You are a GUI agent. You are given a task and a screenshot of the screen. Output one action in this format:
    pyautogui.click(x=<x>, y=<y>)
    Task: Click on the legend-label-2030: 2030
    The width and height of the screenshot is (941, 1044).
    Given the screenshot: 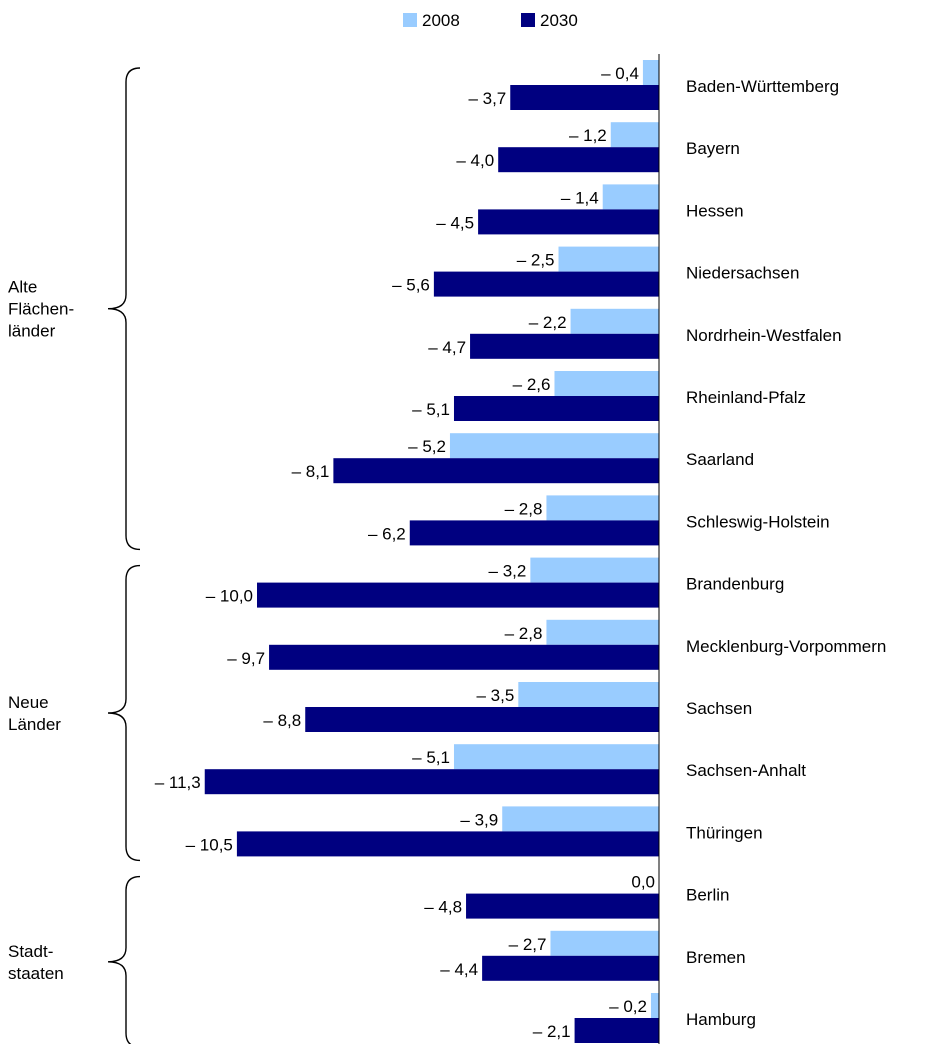 What is the action you would take?
    pyautogui.click(x=559, y=20)
    